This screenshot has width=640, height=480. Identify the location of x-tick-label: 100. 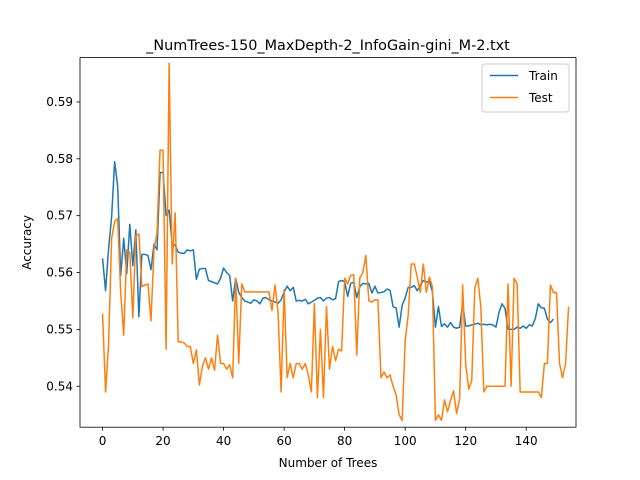
(405, 441).